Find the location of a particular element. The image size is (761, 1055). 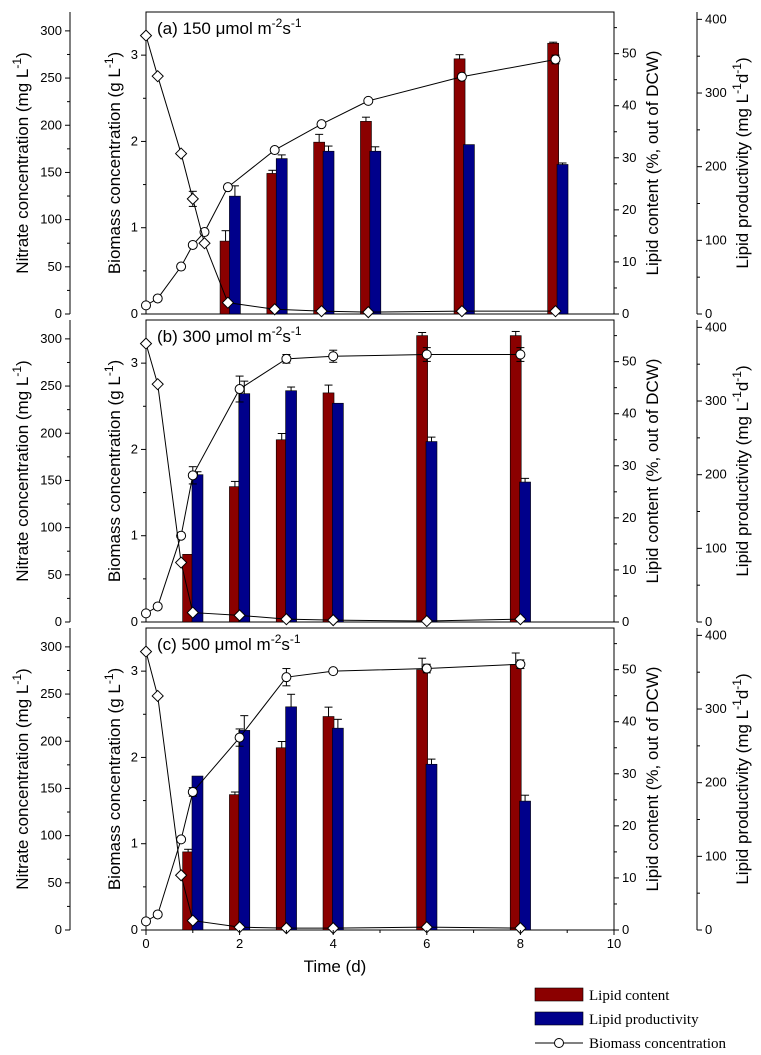

biomass-tick-label: 1 is located at coordinates (134, 843).